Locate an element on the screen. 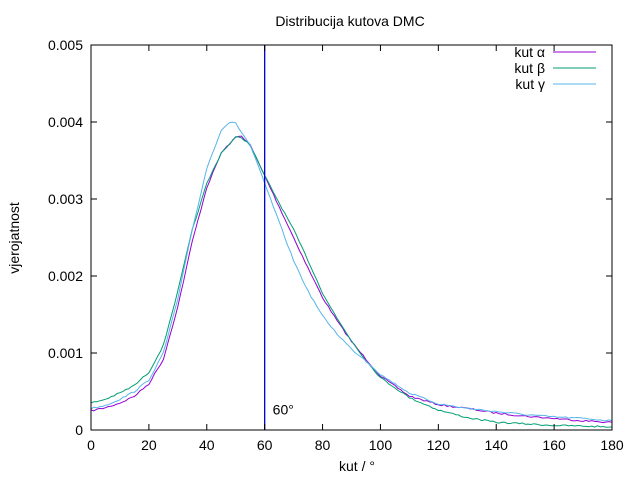 The width and height of the screenshot is (640, 480). legend-label-1: kut α is located at coordinates (529, 52).